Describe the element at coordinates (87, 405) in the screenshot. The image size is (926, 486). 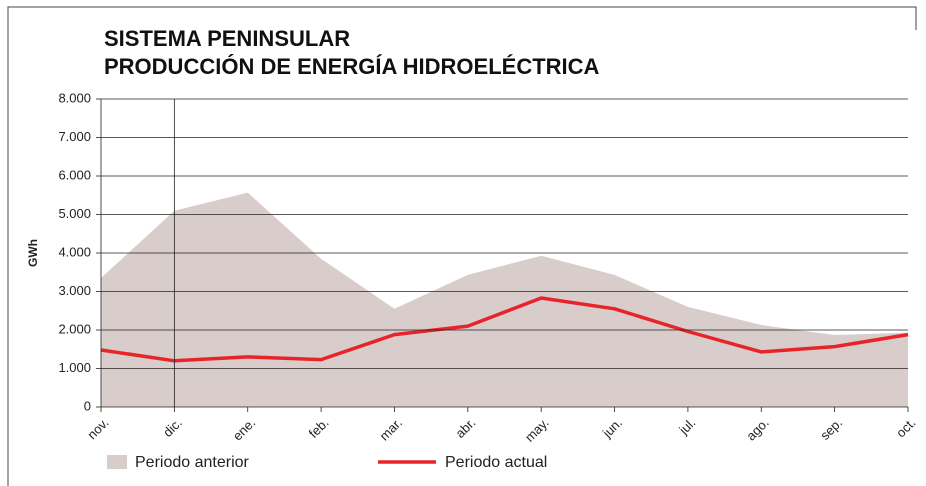
I see `y-tick-label: 0` at that location.